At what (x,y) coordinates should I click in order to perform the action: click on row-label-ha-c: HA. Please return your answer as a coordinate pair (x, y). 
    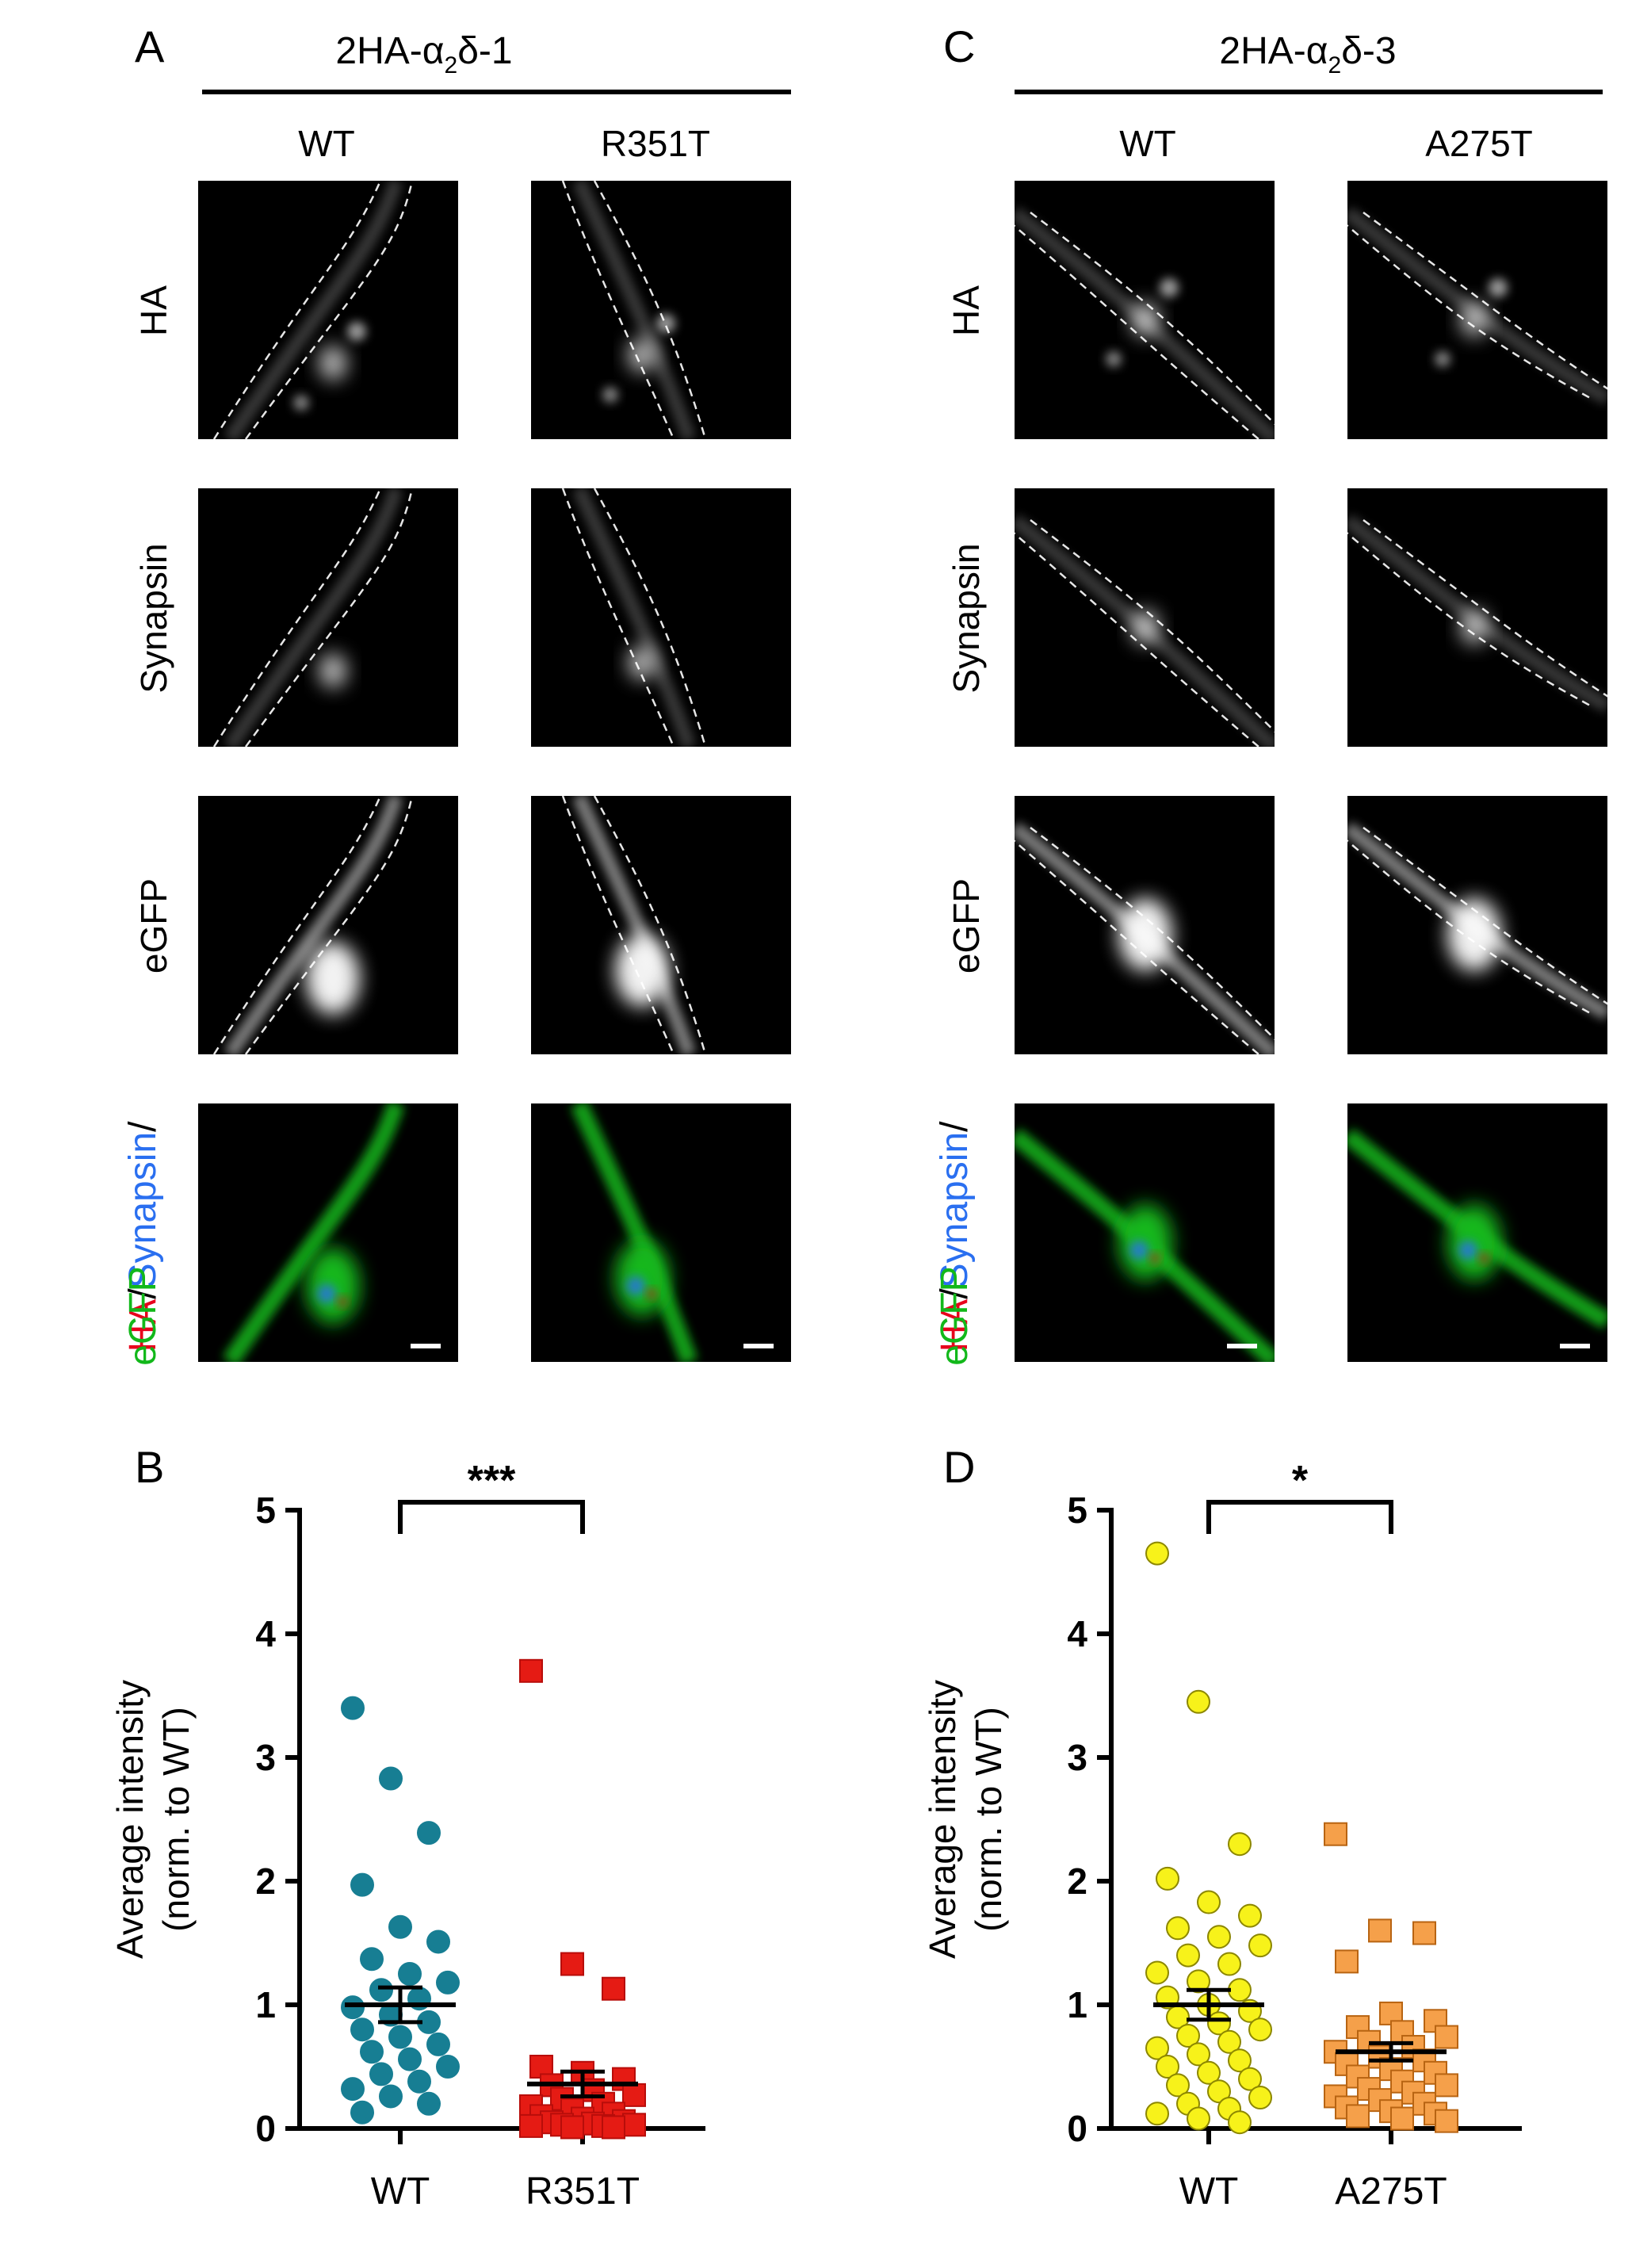
    Looking at the image, I should click on (966, 311).